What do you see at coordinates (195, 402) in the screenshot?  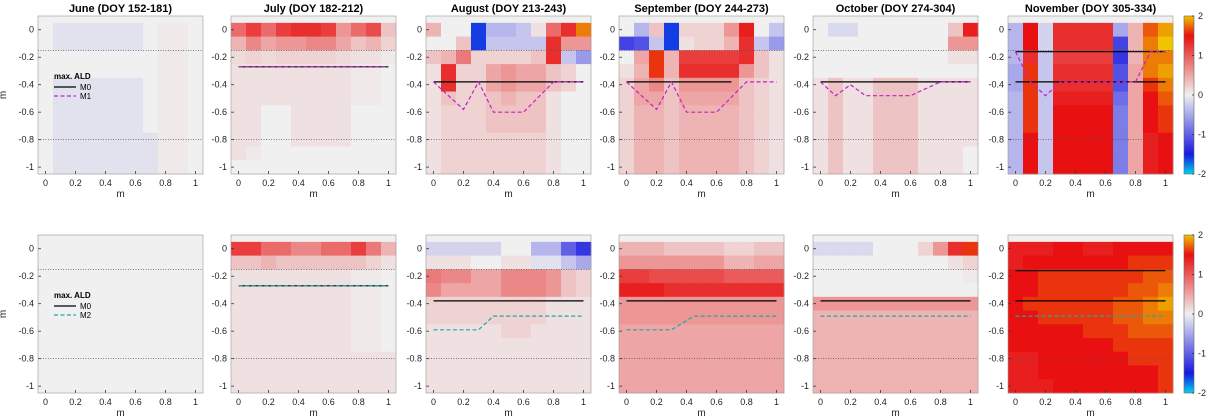 I see `x-tick-label: 1` at bounding box center [195, 402].